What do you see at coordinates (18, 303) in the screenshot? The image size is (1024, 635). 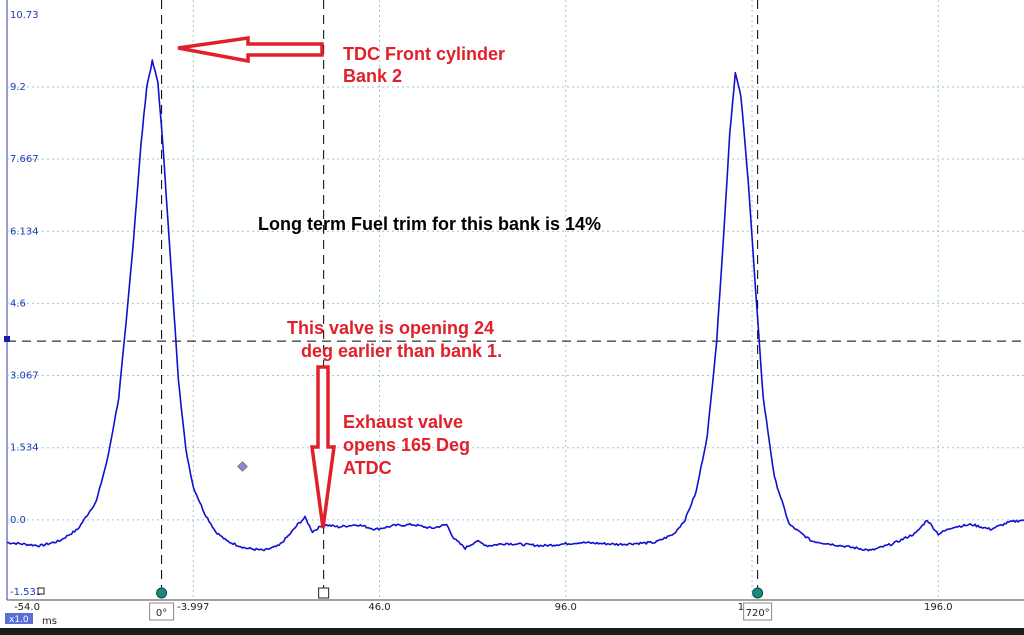 I see `y-tick-label: 4.6` at bounding box center [18, 303].